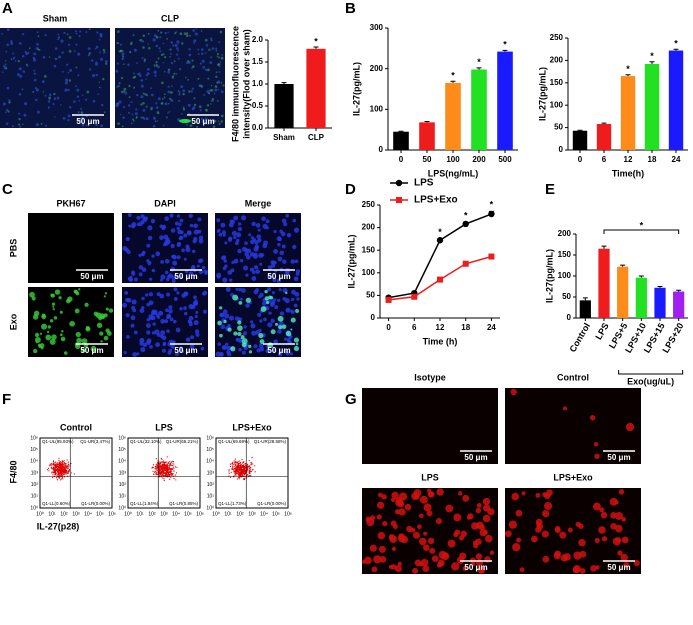 Image resolution: width=693 pixels, height=625 pixels. Describe the element at coordinates (561, 149) in the screenshot. I see `y-tick-label: 0` at that location.